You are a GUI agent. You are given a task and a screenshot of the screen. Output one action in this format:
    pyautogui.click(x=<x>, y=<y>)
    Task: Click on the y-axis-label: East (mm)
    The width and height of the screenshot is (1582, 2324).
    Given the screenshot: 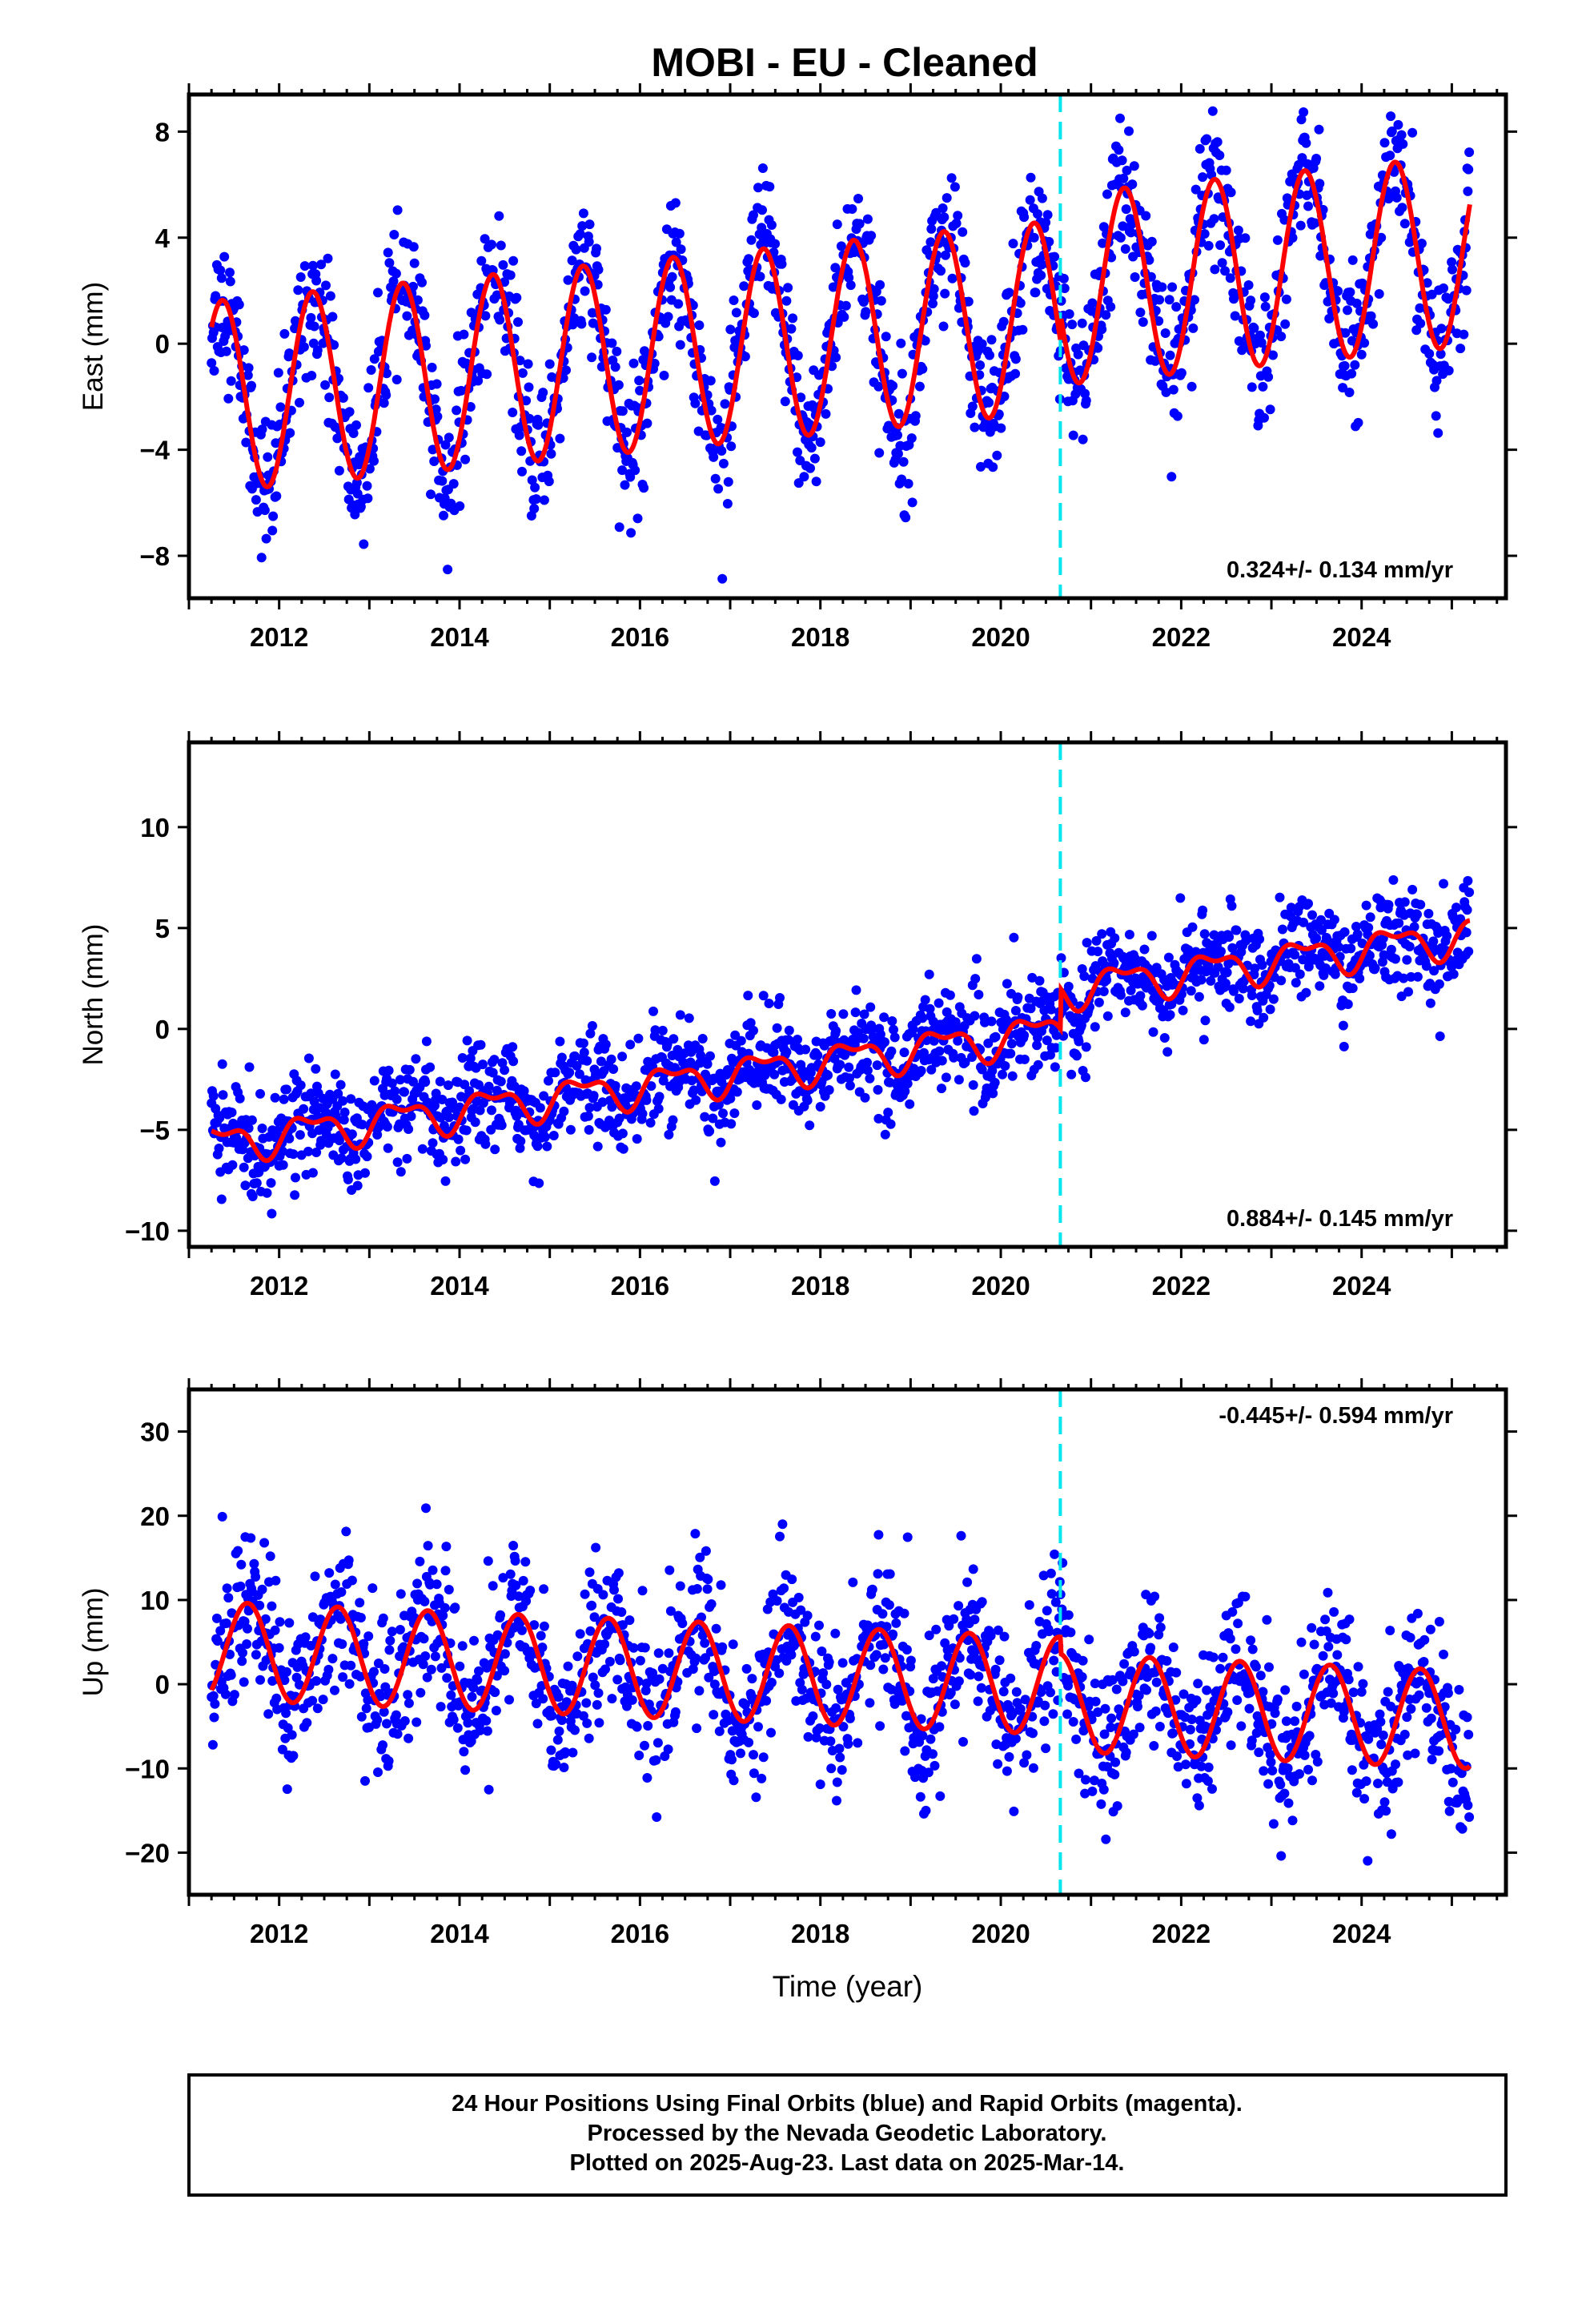 What is the action you would take?
    pyautogui.click(x=94, y=346)
    